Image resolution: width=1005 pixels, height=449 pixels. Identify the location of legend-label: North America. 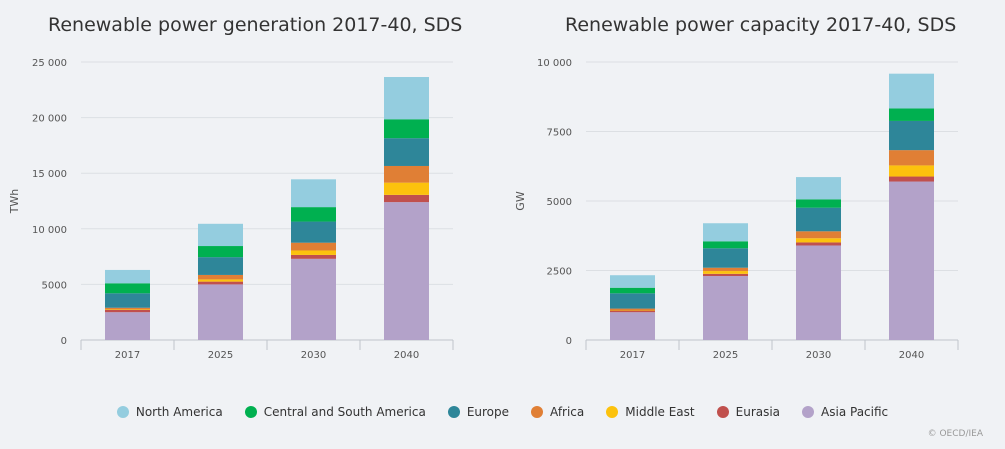
(179, 412).